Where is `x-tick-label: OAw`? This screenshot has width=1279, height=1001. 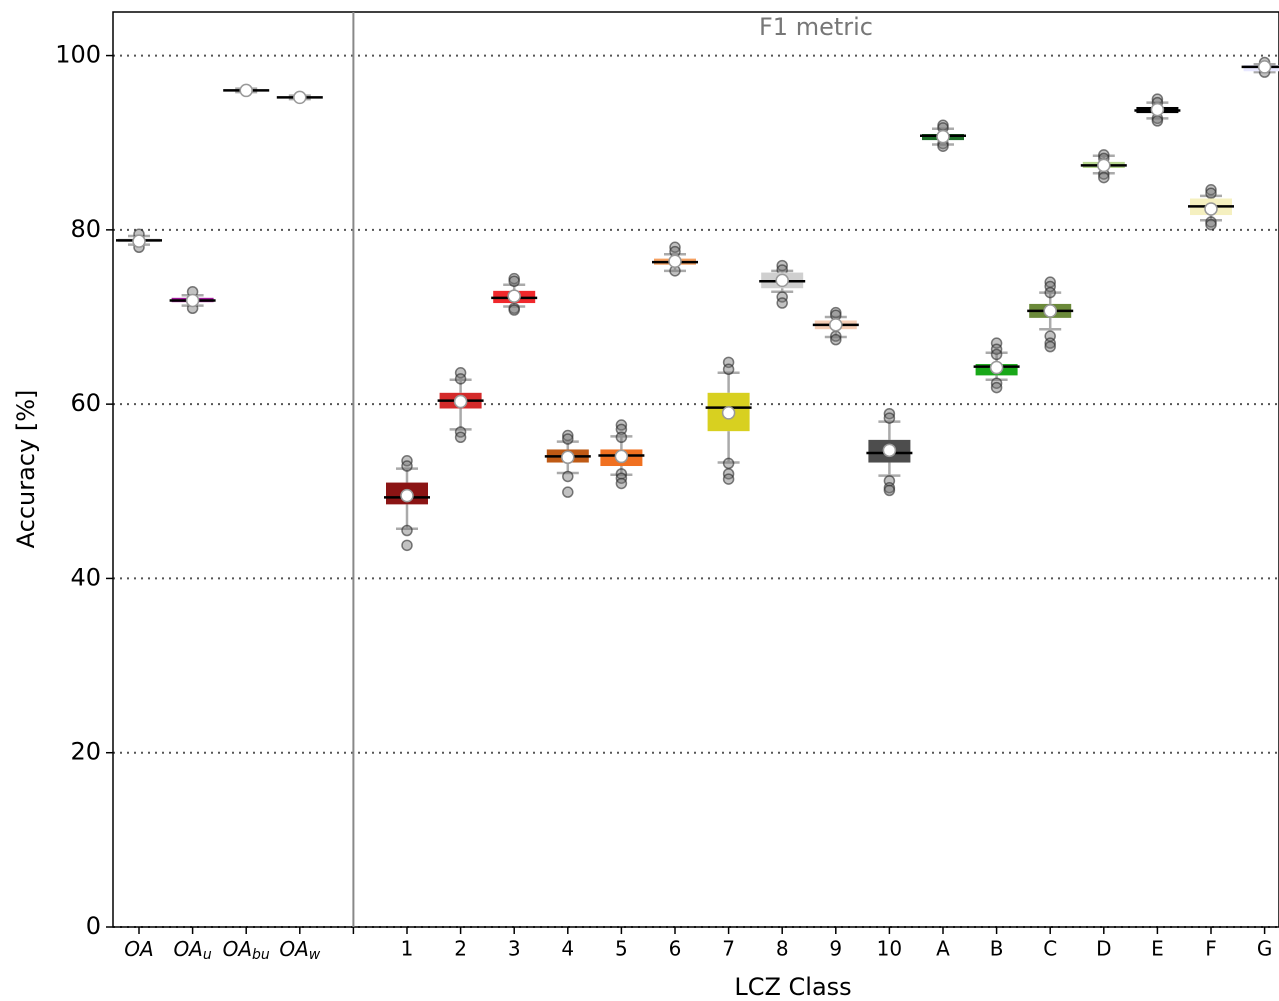
x-tick-label: OAw is located at coordinates (299, 950).